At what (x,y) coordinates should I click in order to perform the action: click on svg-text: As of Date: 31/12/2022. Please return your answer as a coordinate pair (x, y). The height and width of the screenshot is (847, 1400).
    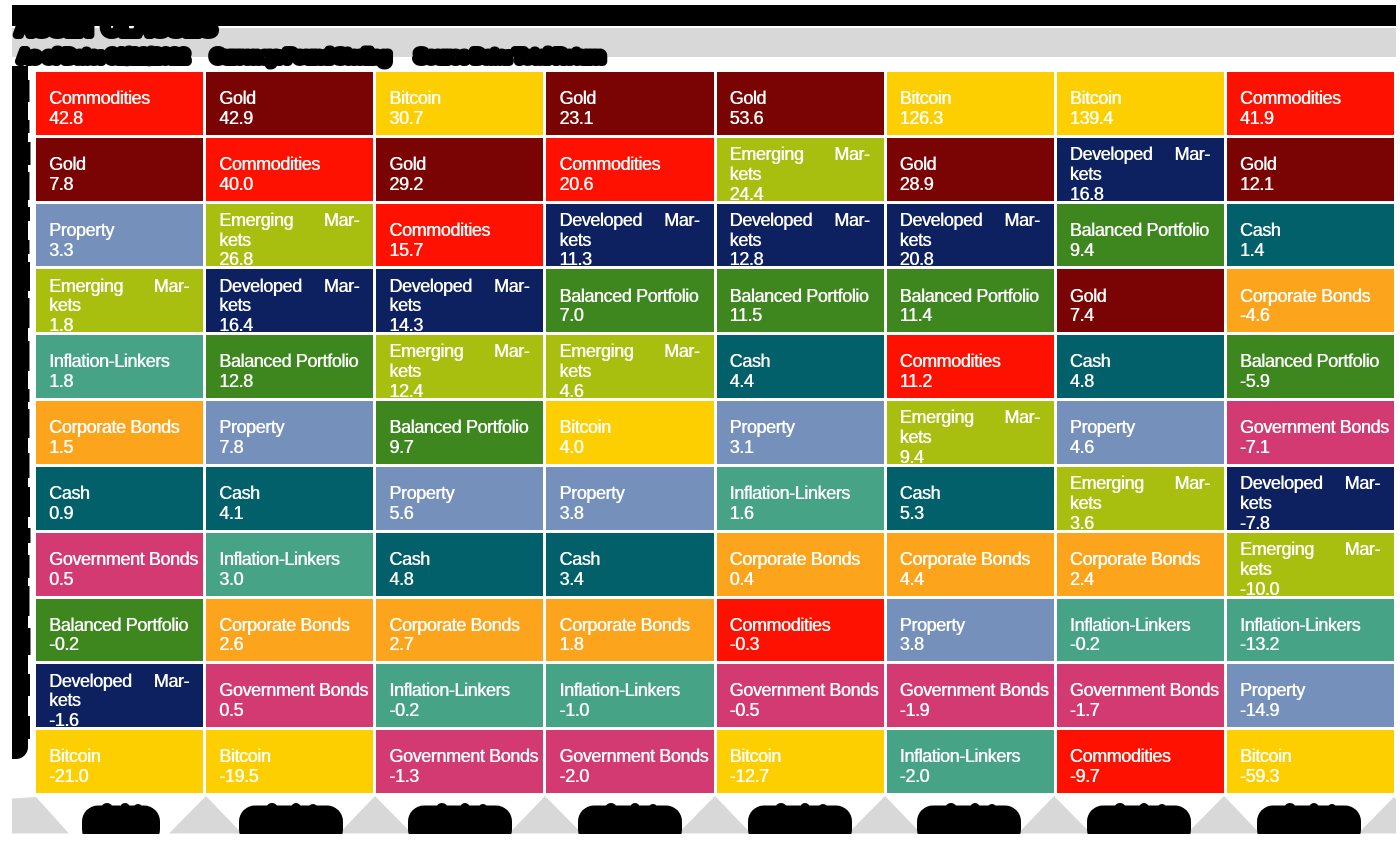
    Looking at the image, I should click on (103, 57).